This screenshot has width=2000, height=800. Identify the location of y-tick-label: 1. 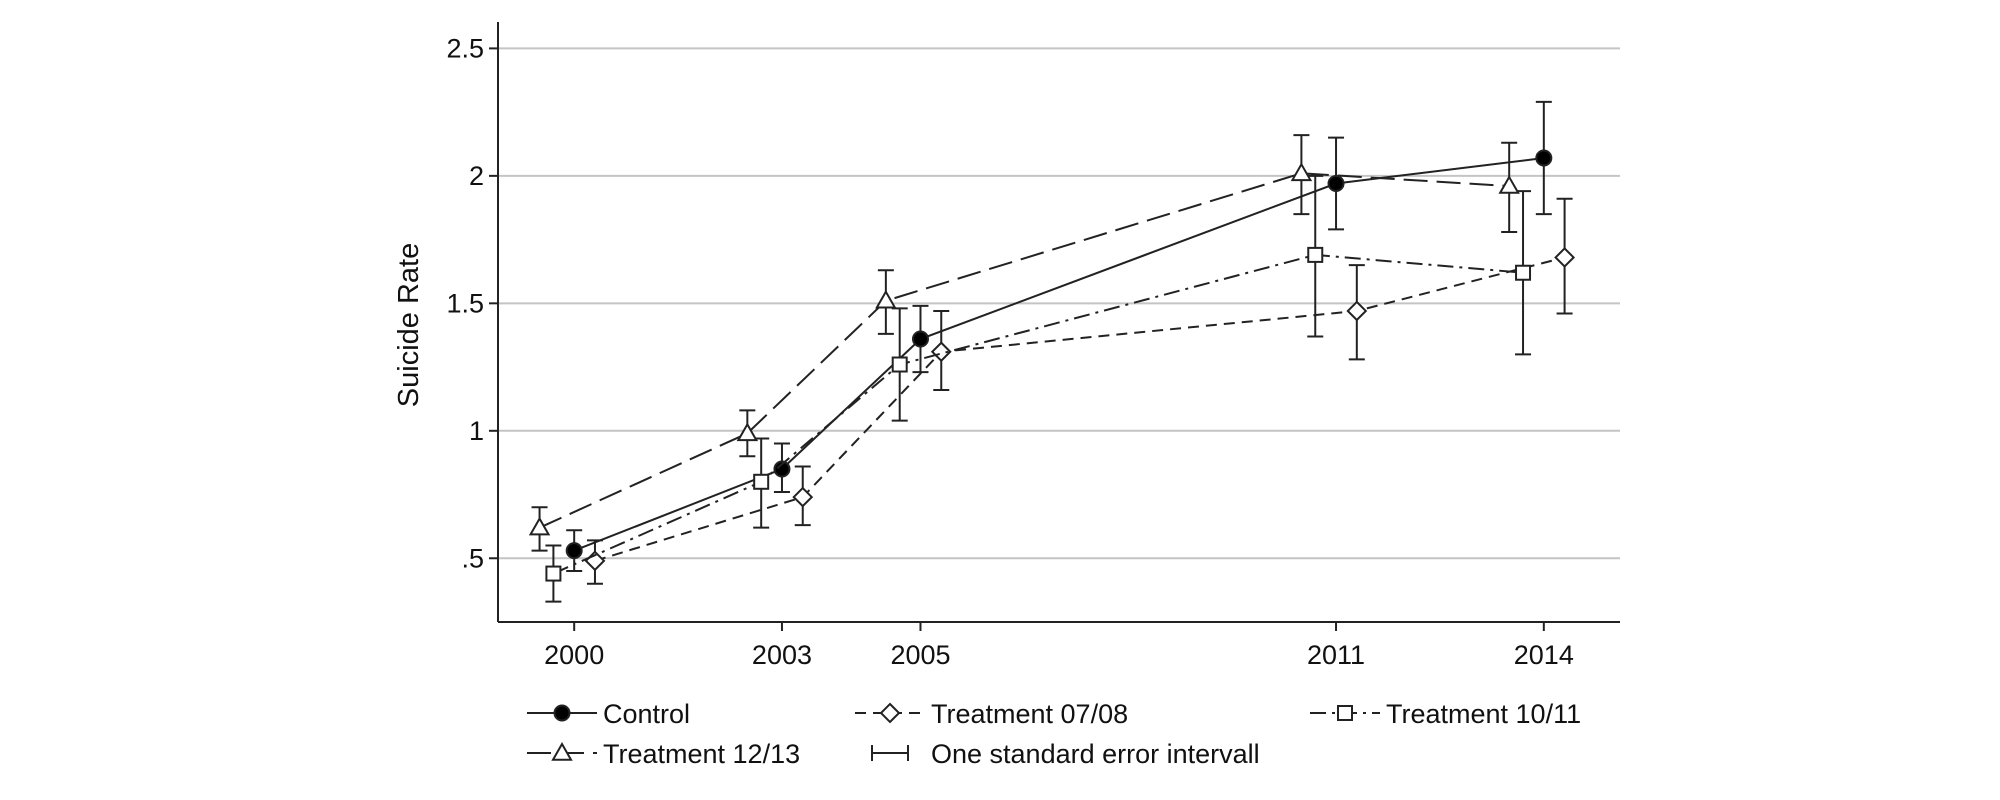
(476, 431).